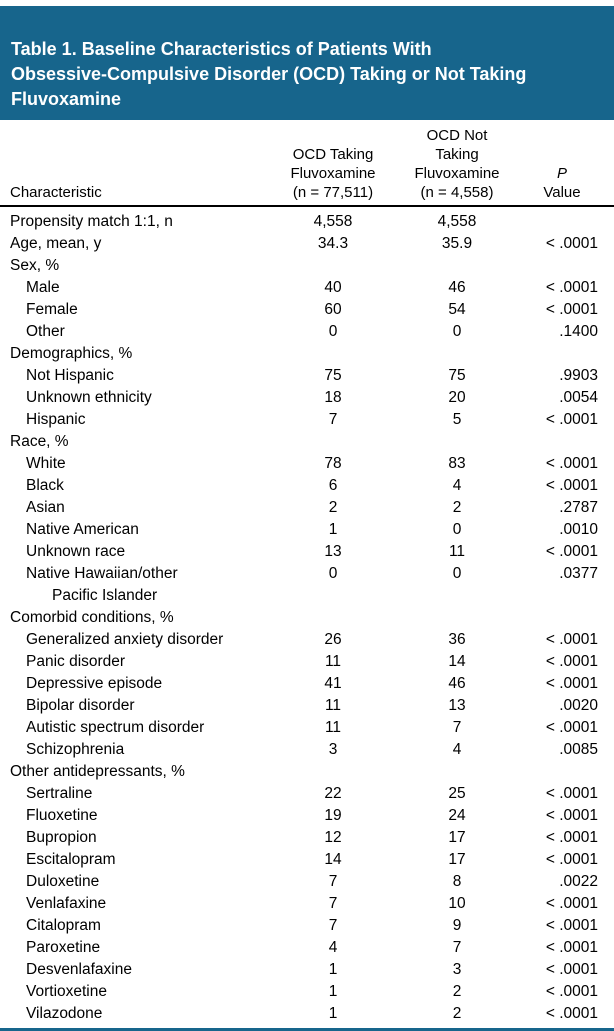 This screenshot has height=1031, width=614. Describe the element at coordinates (333, 683) in the screenshot. I see `value-cell-taking: 41` at that location.